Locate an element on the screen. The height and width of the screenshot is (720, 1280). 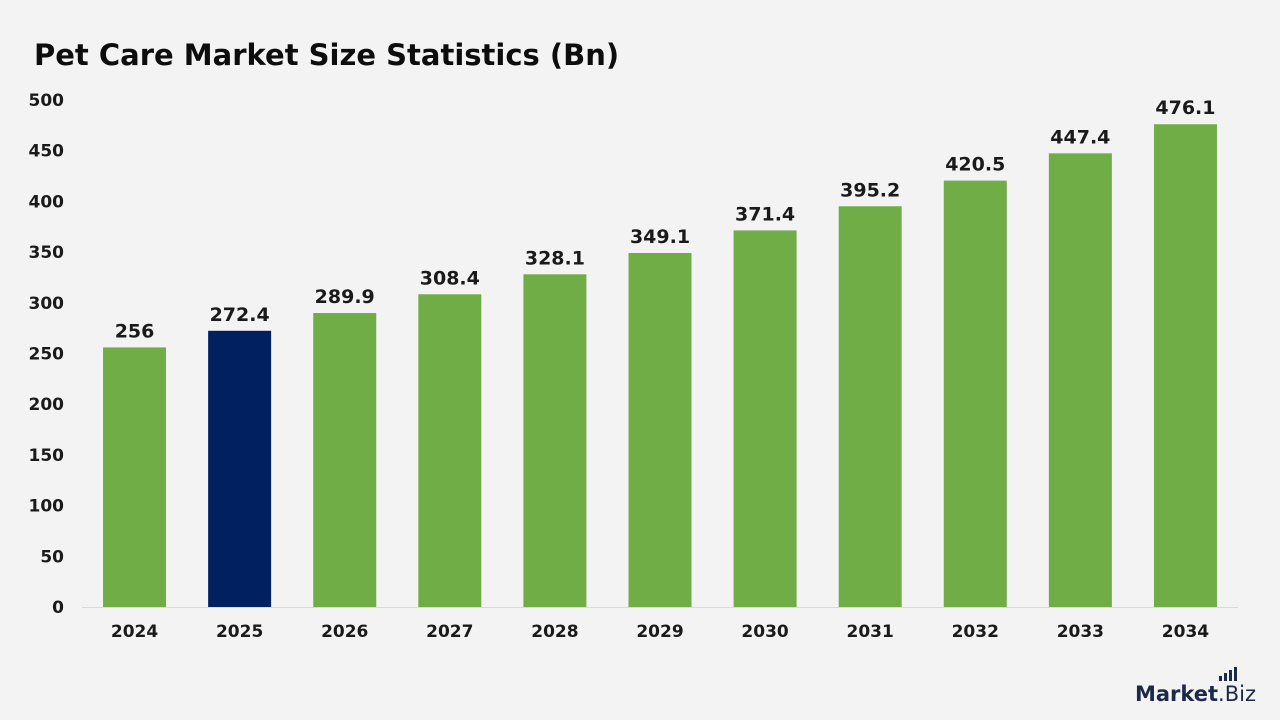
y-tick-label: 300 is located at coordinates (47, 304).